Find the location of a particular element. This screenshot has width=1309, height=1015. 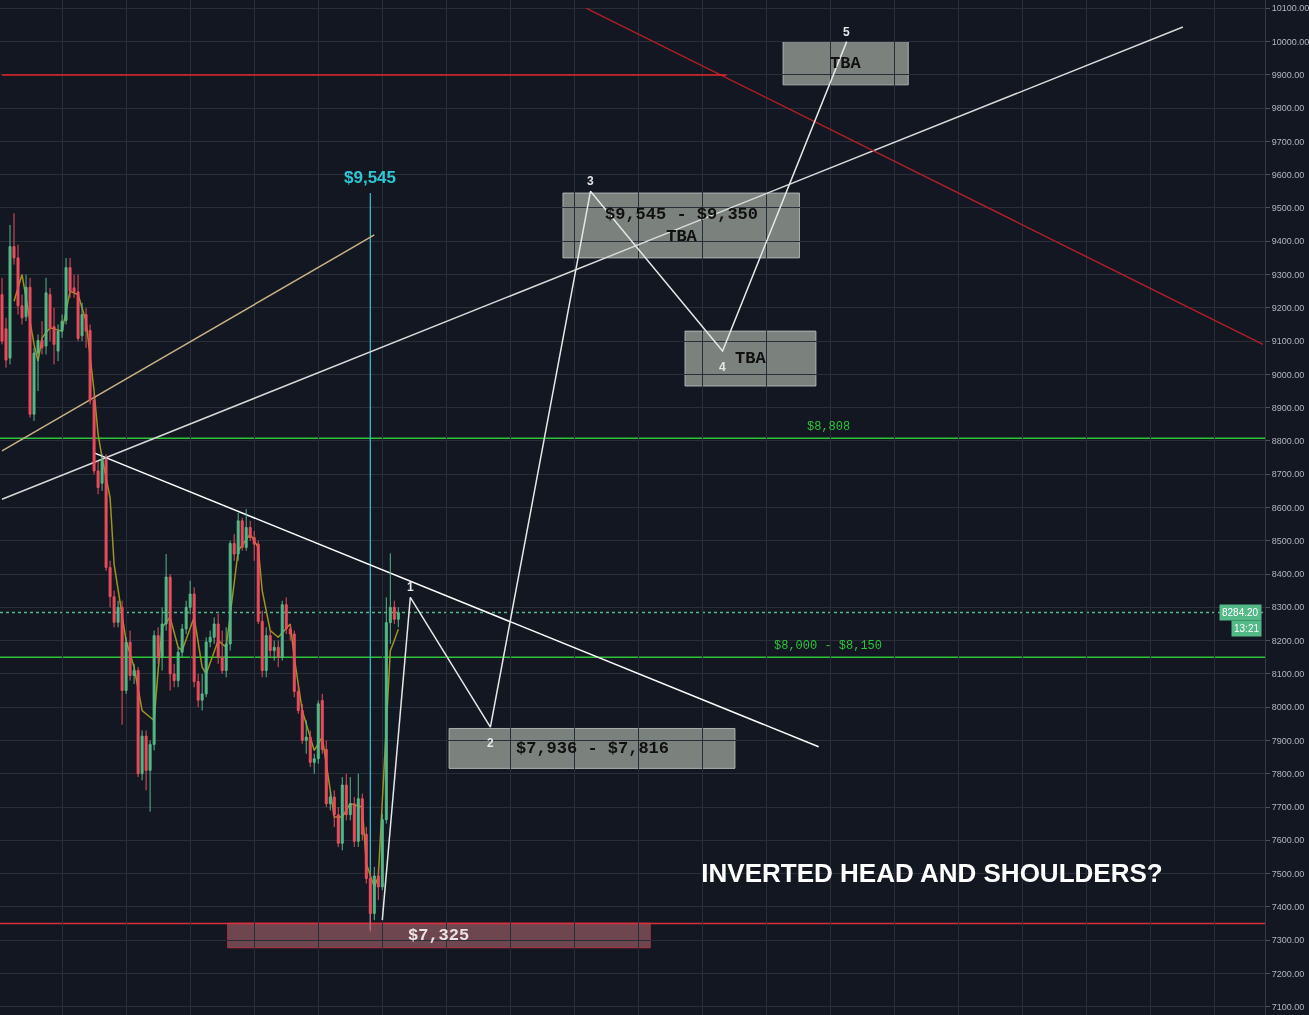

y-tick-label: 9300.00 is located at coordinates (1288, 274).